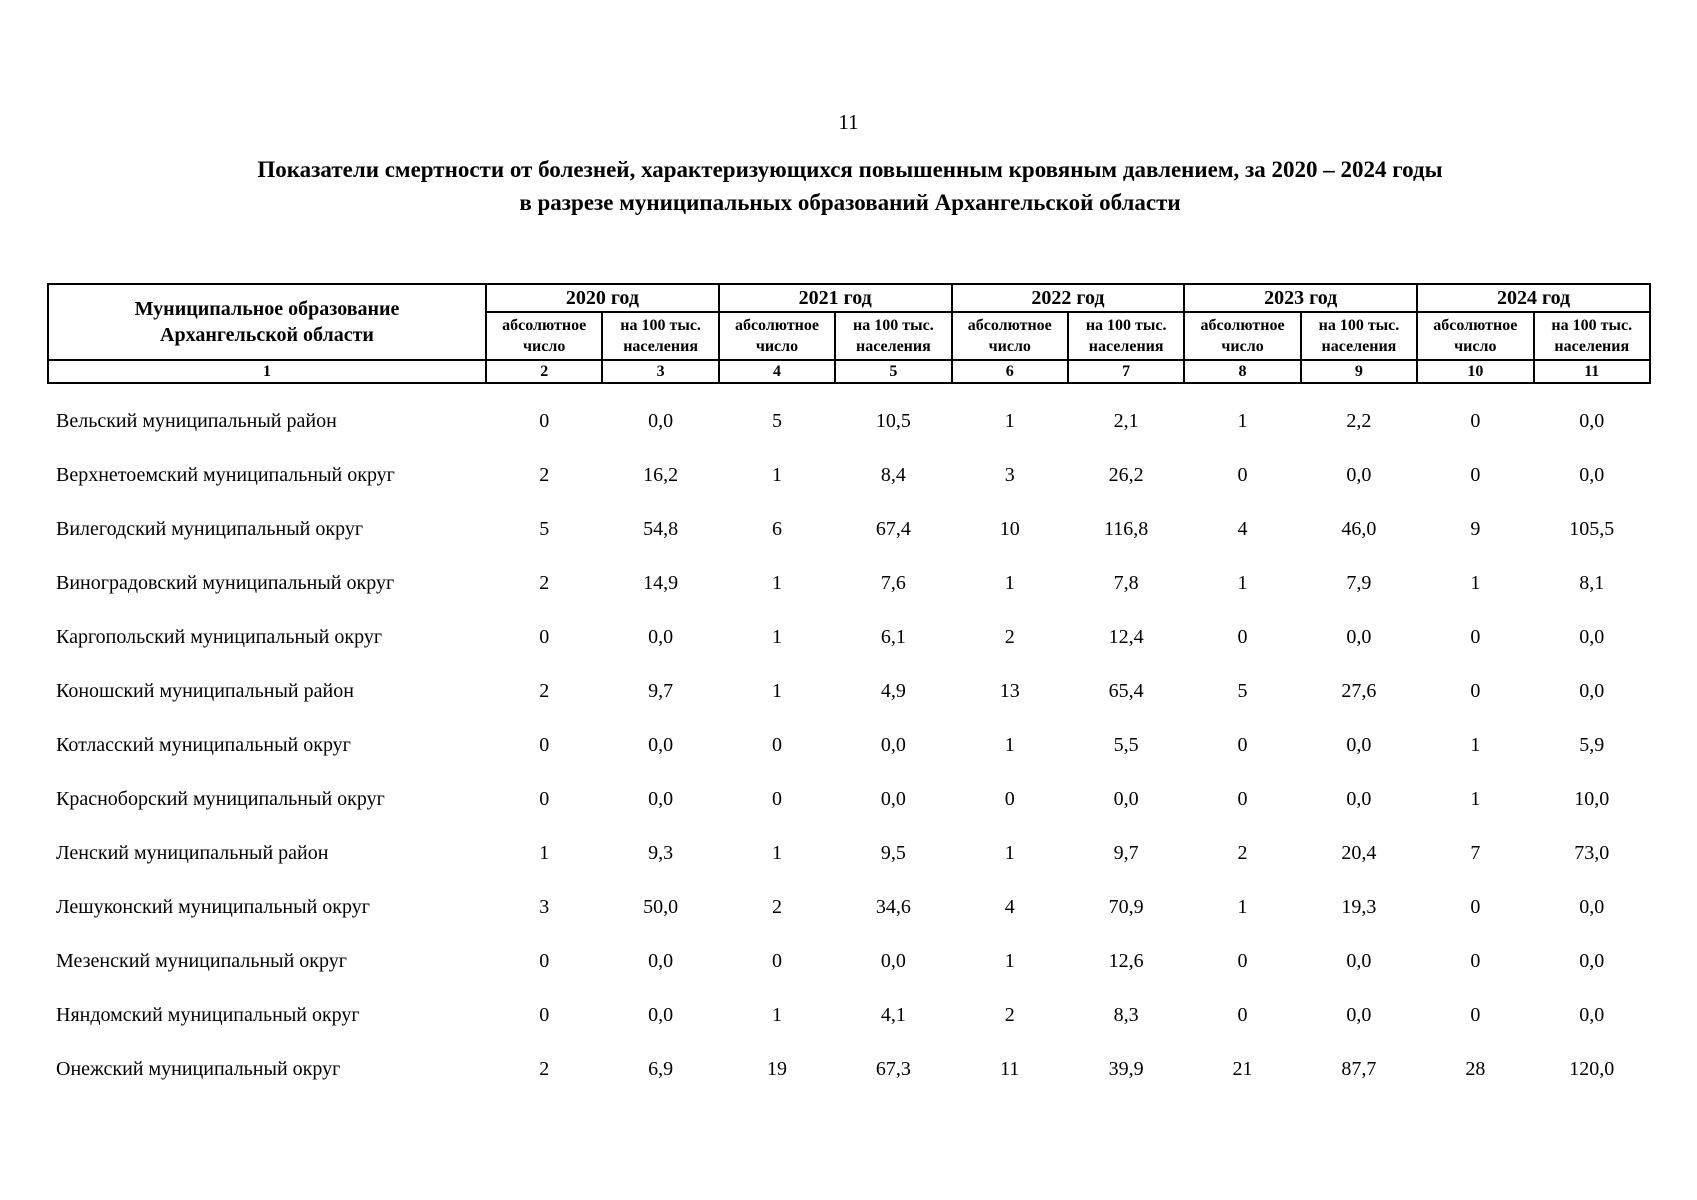  Describe the element at coordinates (1475, 528) in the screenshot. I see `value-cell: 9` at that location.